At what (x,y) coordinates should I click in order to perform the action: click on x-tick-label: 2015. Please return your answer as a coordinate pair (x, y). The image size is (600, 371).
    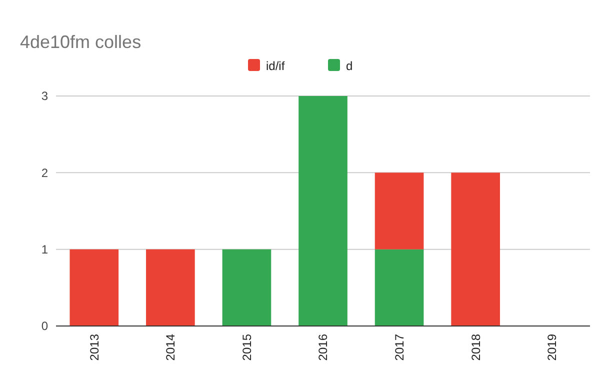
    Looking at the image, I should click on (247, 347).